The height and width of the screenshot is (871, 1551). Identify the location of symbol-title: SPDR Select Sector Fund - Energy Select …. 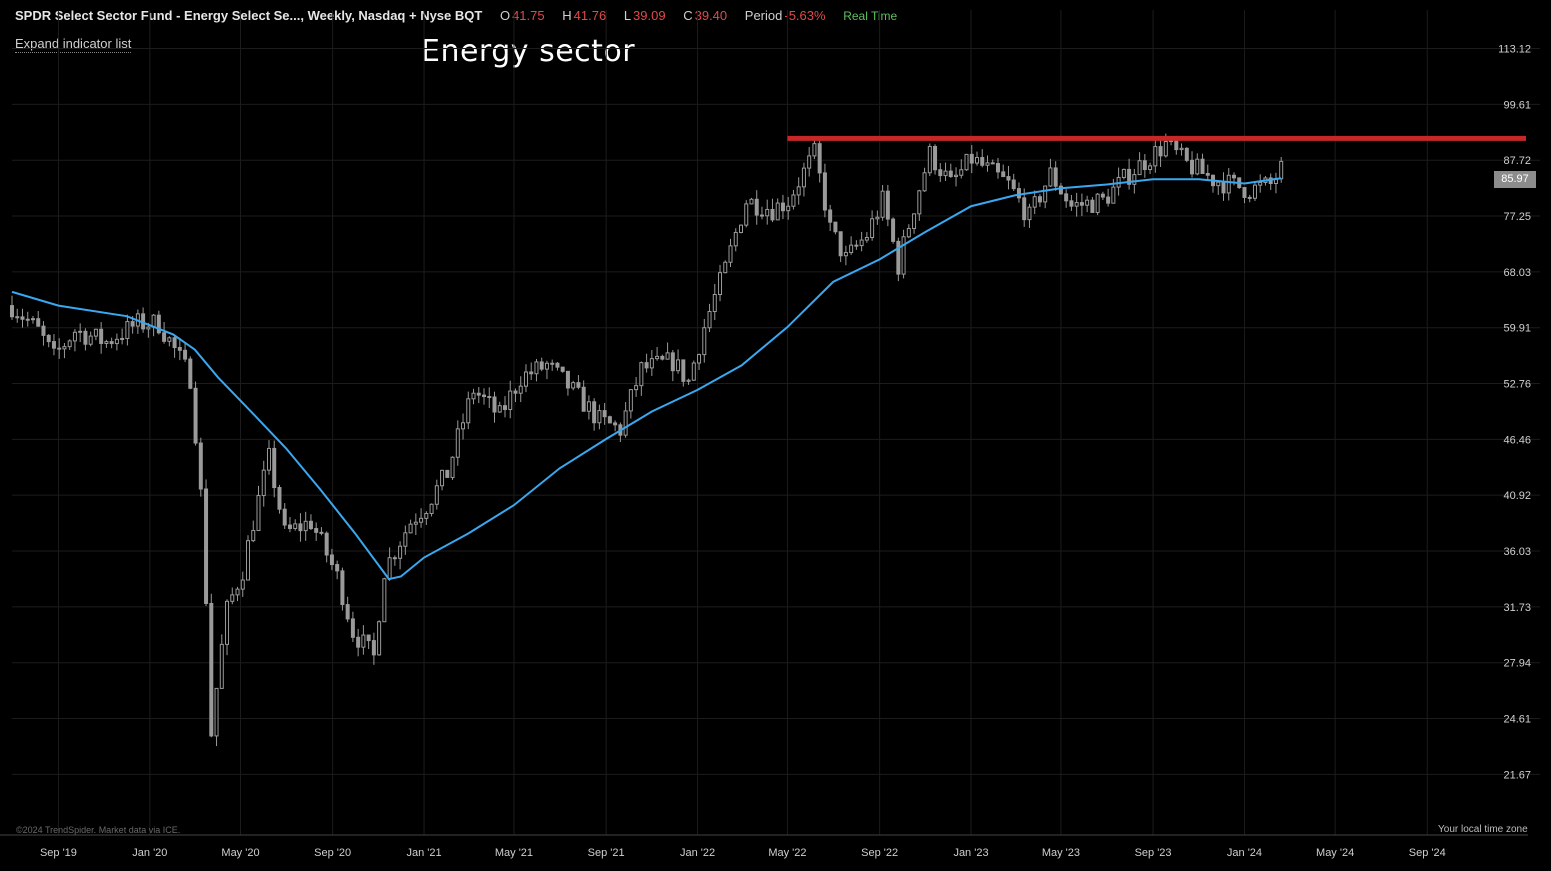
(249, 15).